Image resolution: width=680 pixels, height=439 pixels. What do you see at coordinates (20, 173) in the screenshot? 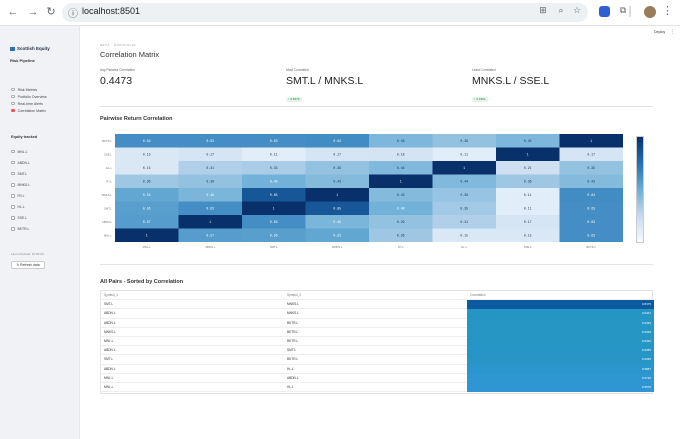
I see `ticker-item: SMT.L` at bounding box center [20, 173].